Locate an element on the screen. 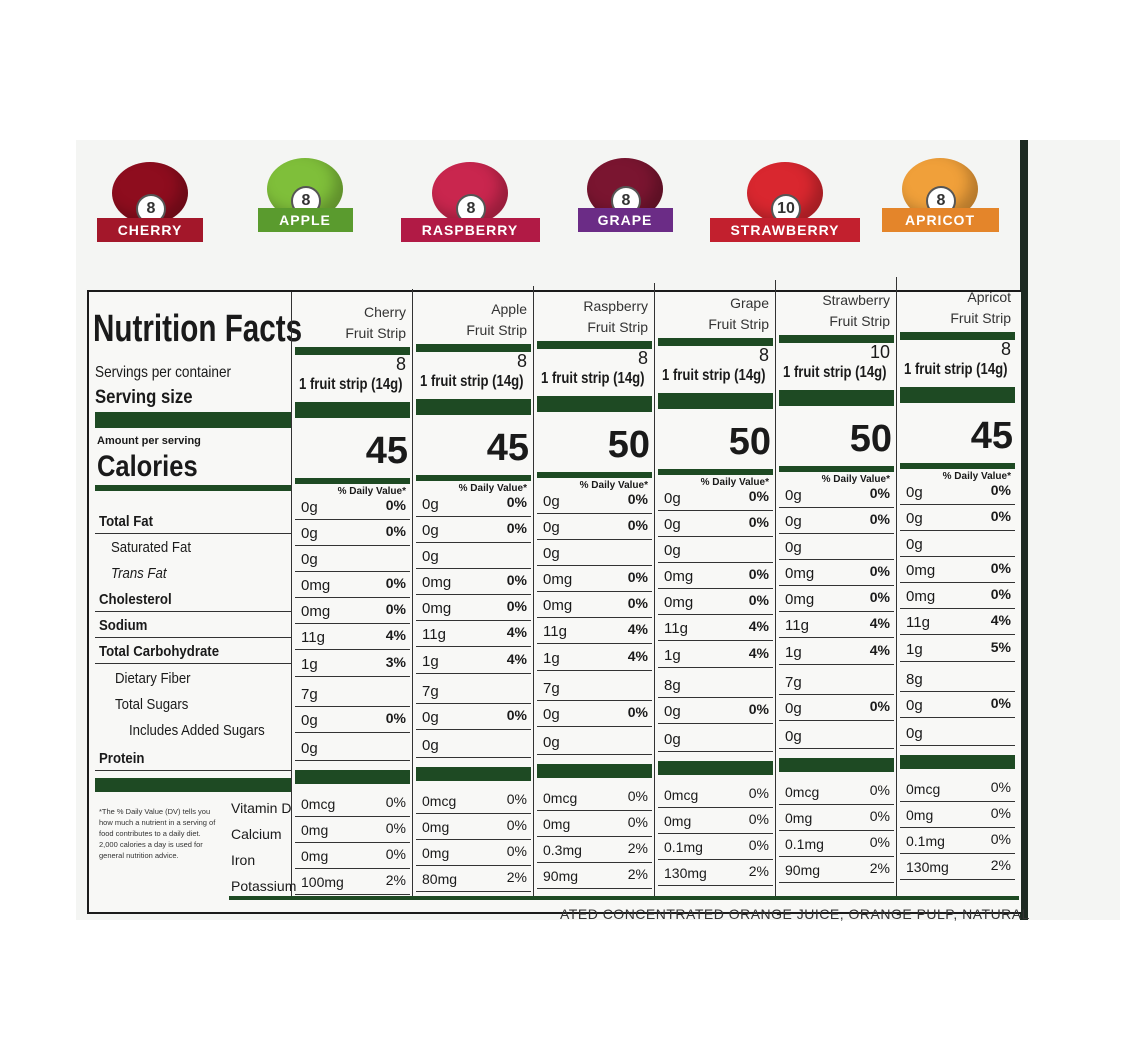 This screenshot has height=1040, width=1132. nutrient-column-apricot-dv: 4% is located at coordinates (1000, 620).